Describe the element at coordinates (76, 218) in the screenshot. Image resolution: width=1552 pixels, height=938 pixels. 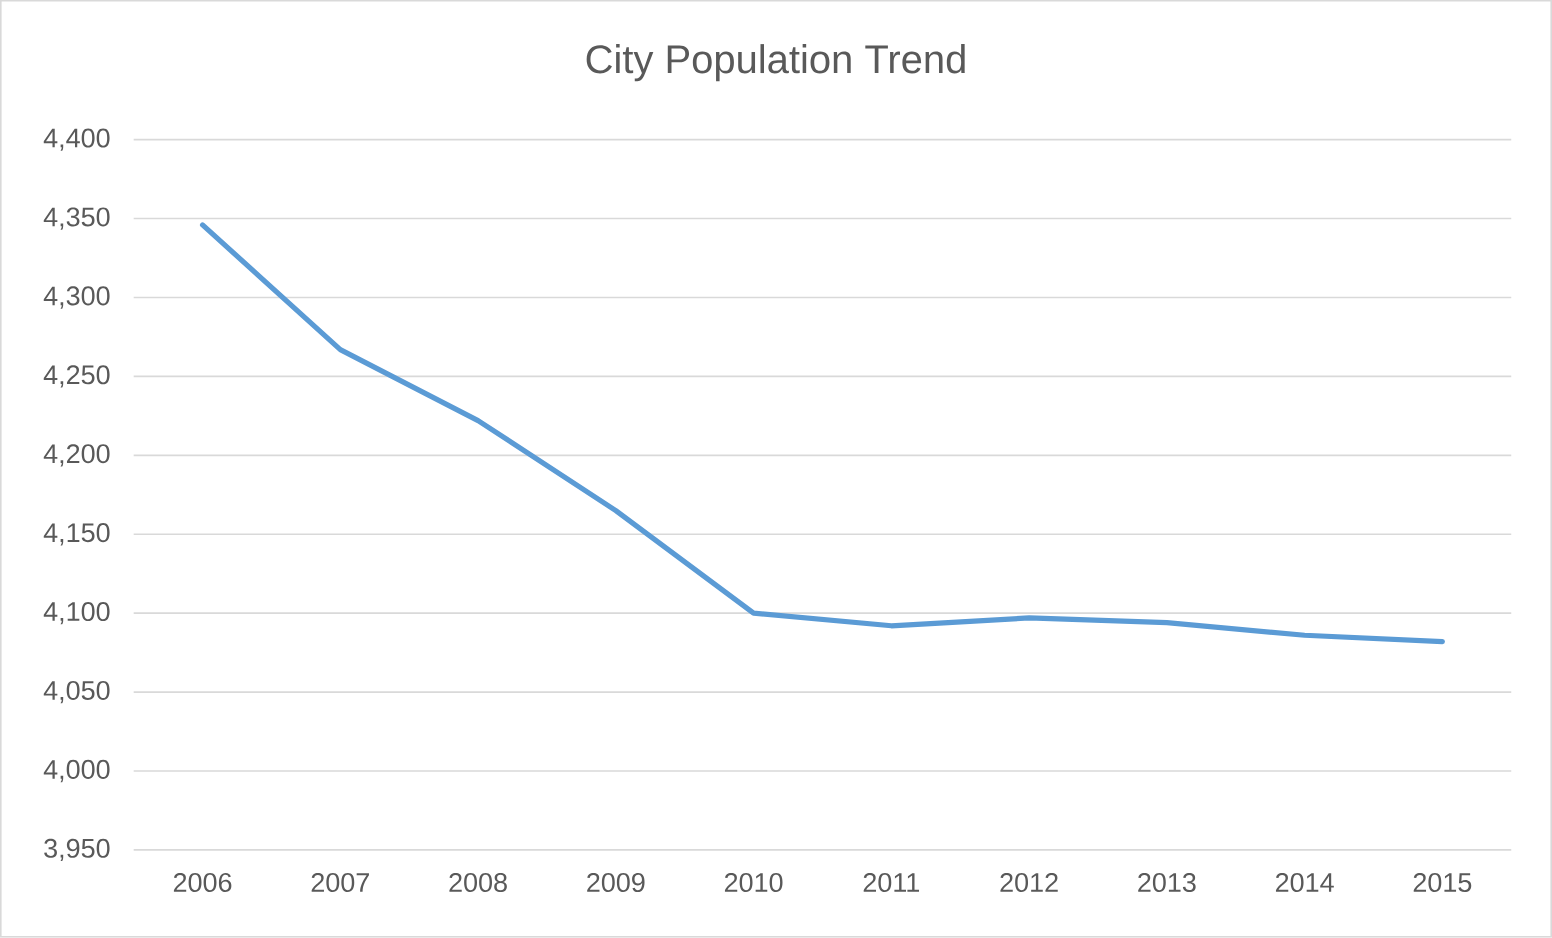
I see `y-tick-label: 4,350` at that location.